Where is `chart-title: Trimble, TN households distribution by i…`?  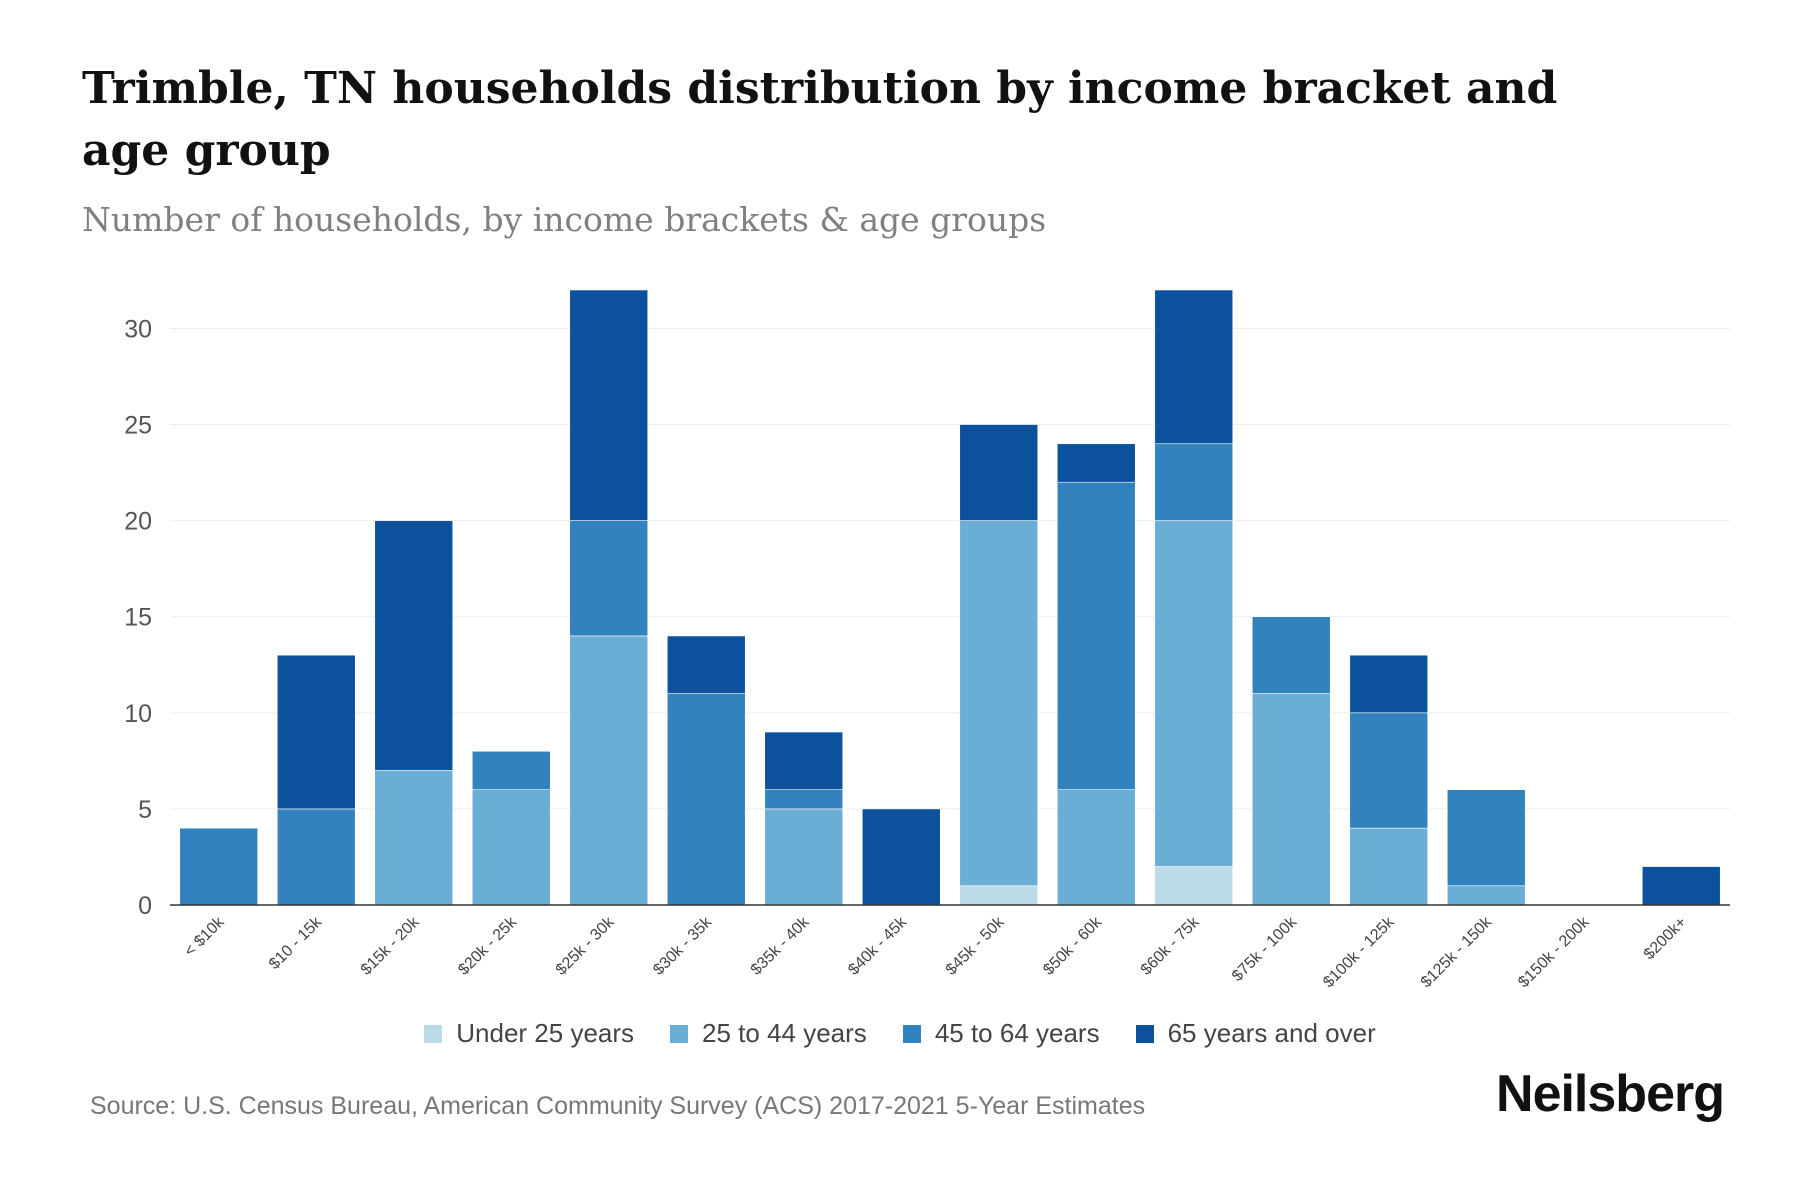 chart-title: Trimble, TN households distribution by i… is located at coordinates (820, 119).